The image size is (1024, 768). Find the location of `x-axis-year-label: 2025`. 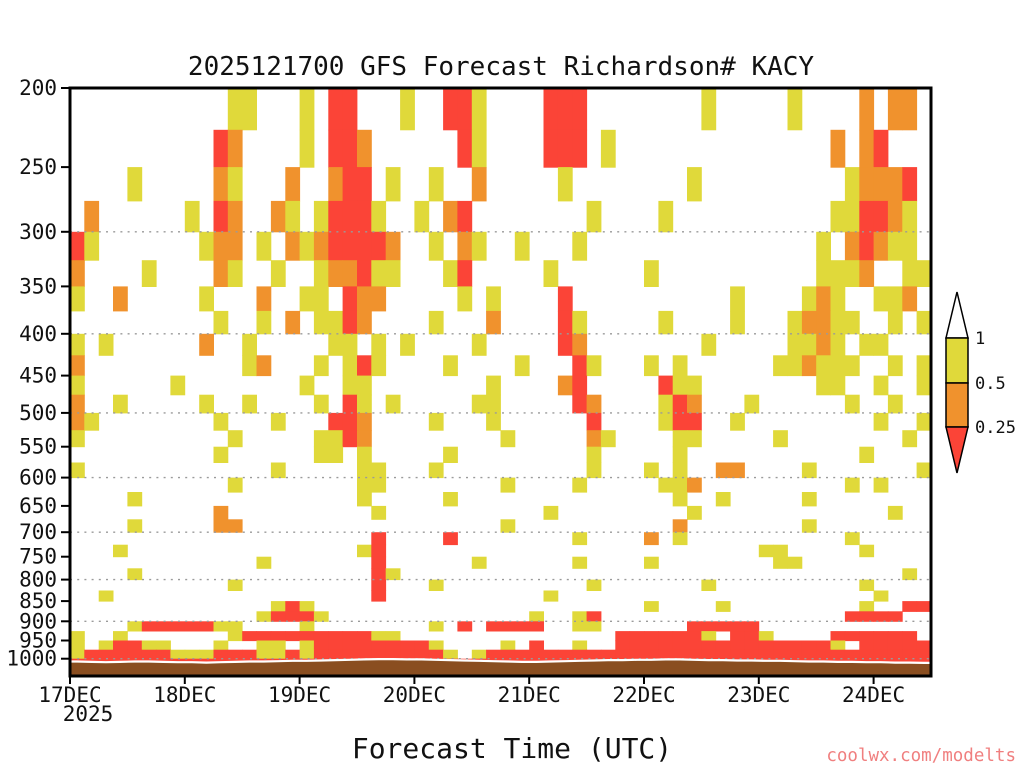

x-axis-year-label: 2025 is located at coordinates (88, 714).